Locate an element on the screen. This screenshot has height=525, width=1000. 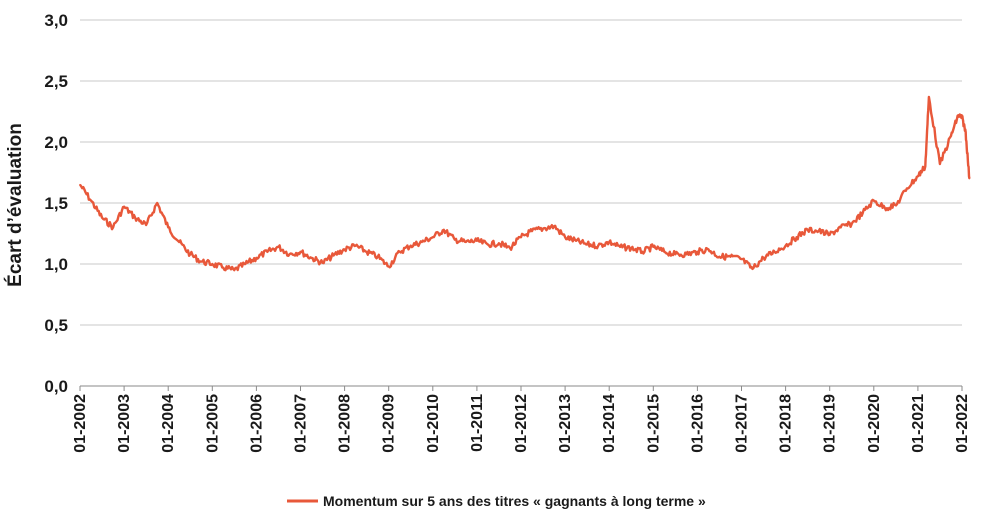
x-tick-label: 01-2015 is located at coordinates (653, 423).